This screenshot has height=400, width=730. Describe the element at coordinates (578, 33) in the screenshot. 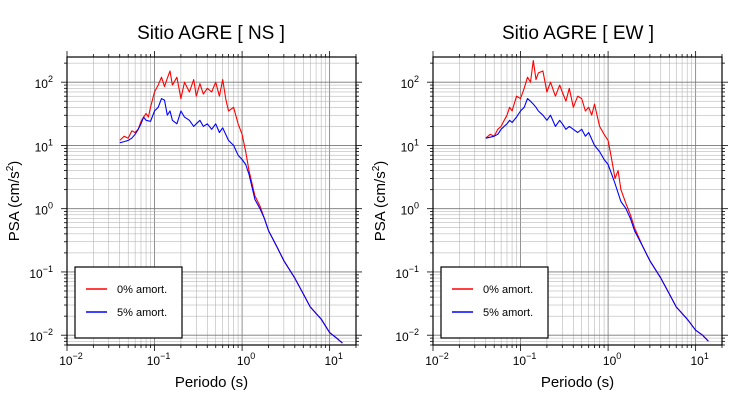

I see `chart-title: Sitio AGRE [ EW ]` at that location.